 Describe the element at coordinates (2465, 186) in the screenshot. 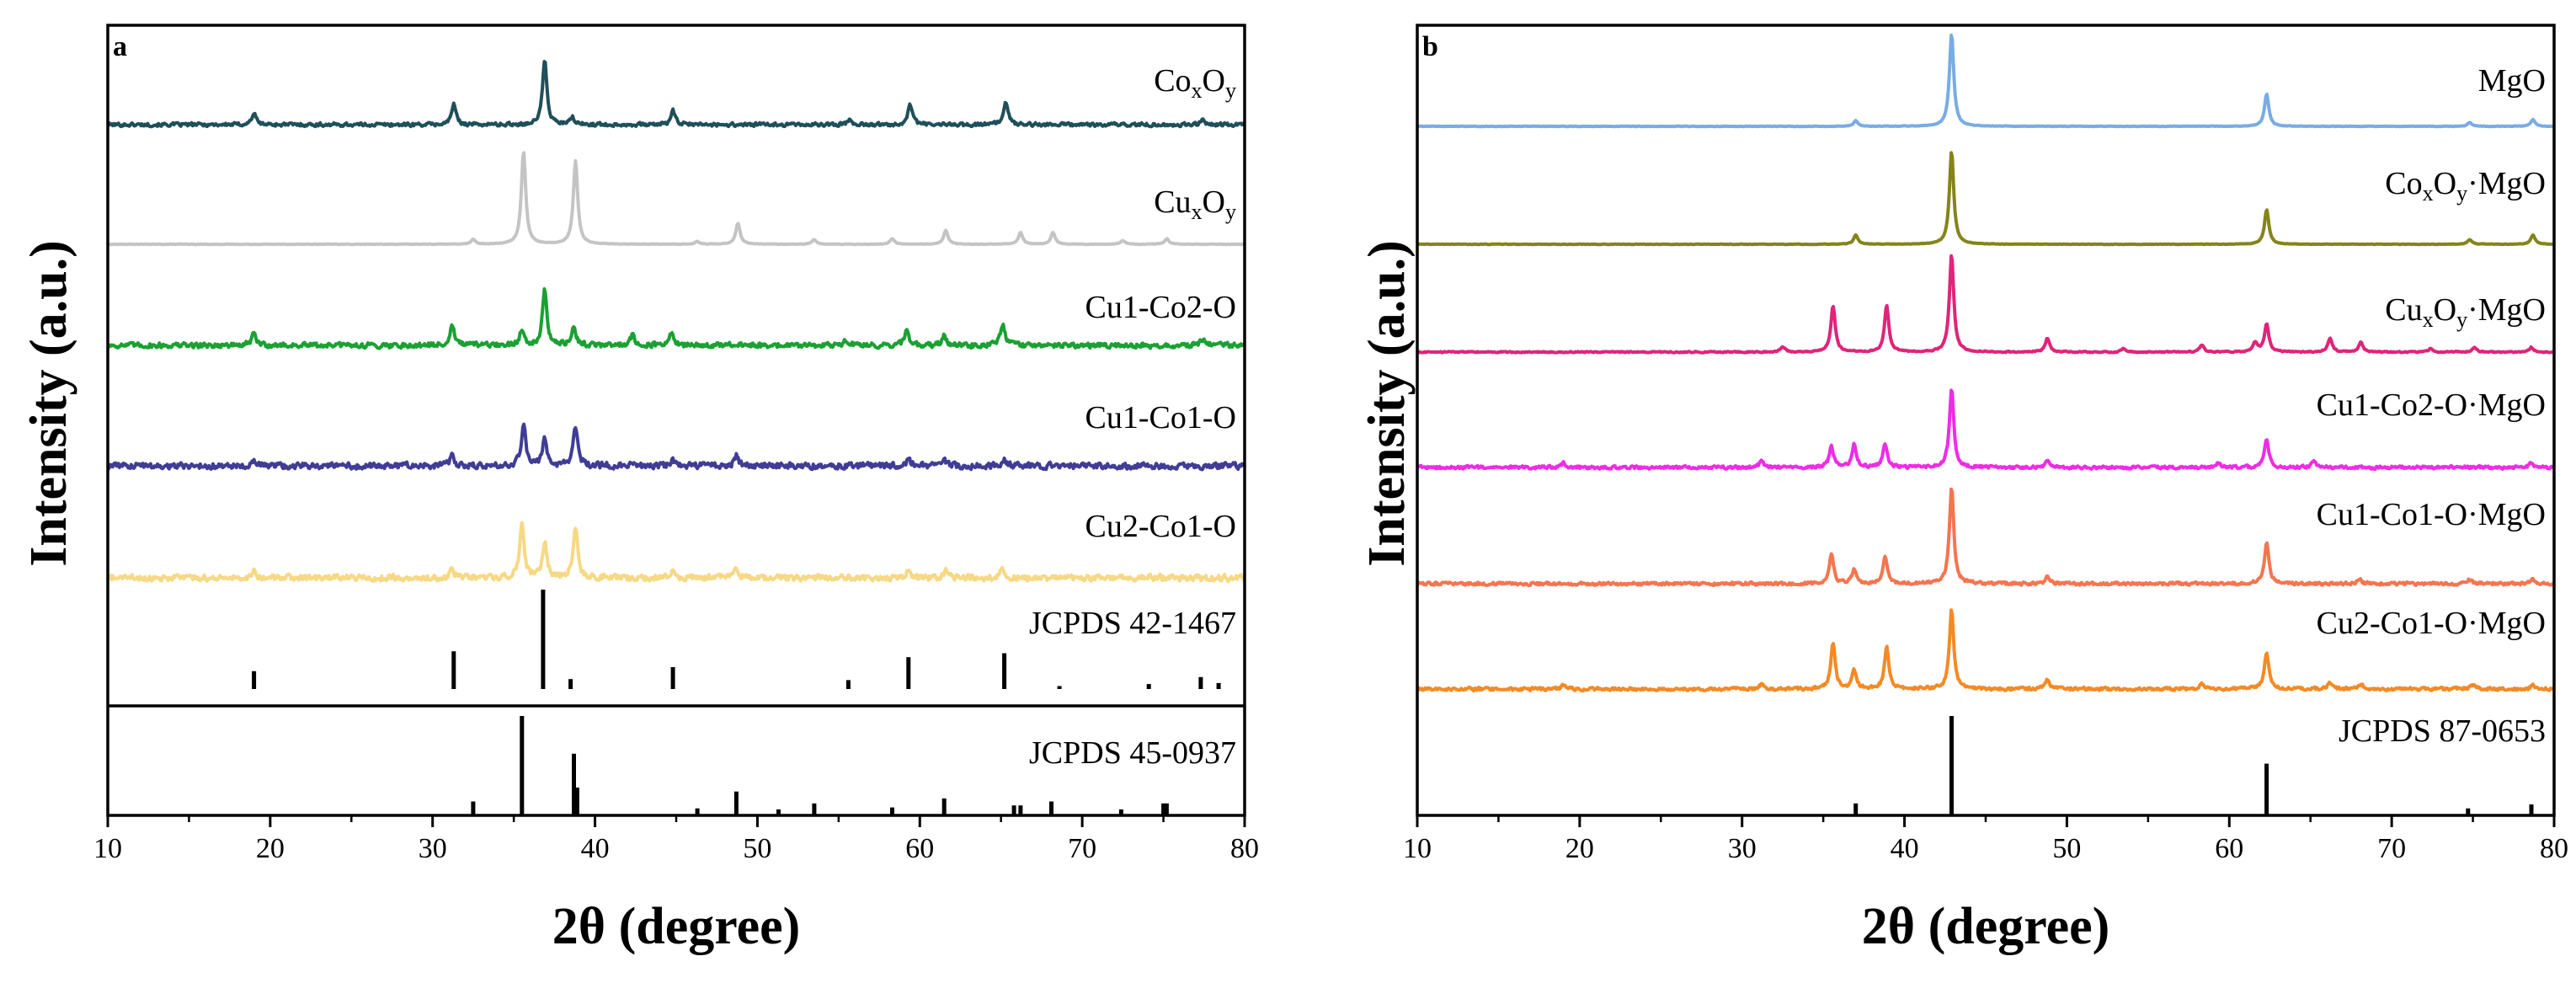

I see `series-label-1: CoxOy·MgO` at that location.